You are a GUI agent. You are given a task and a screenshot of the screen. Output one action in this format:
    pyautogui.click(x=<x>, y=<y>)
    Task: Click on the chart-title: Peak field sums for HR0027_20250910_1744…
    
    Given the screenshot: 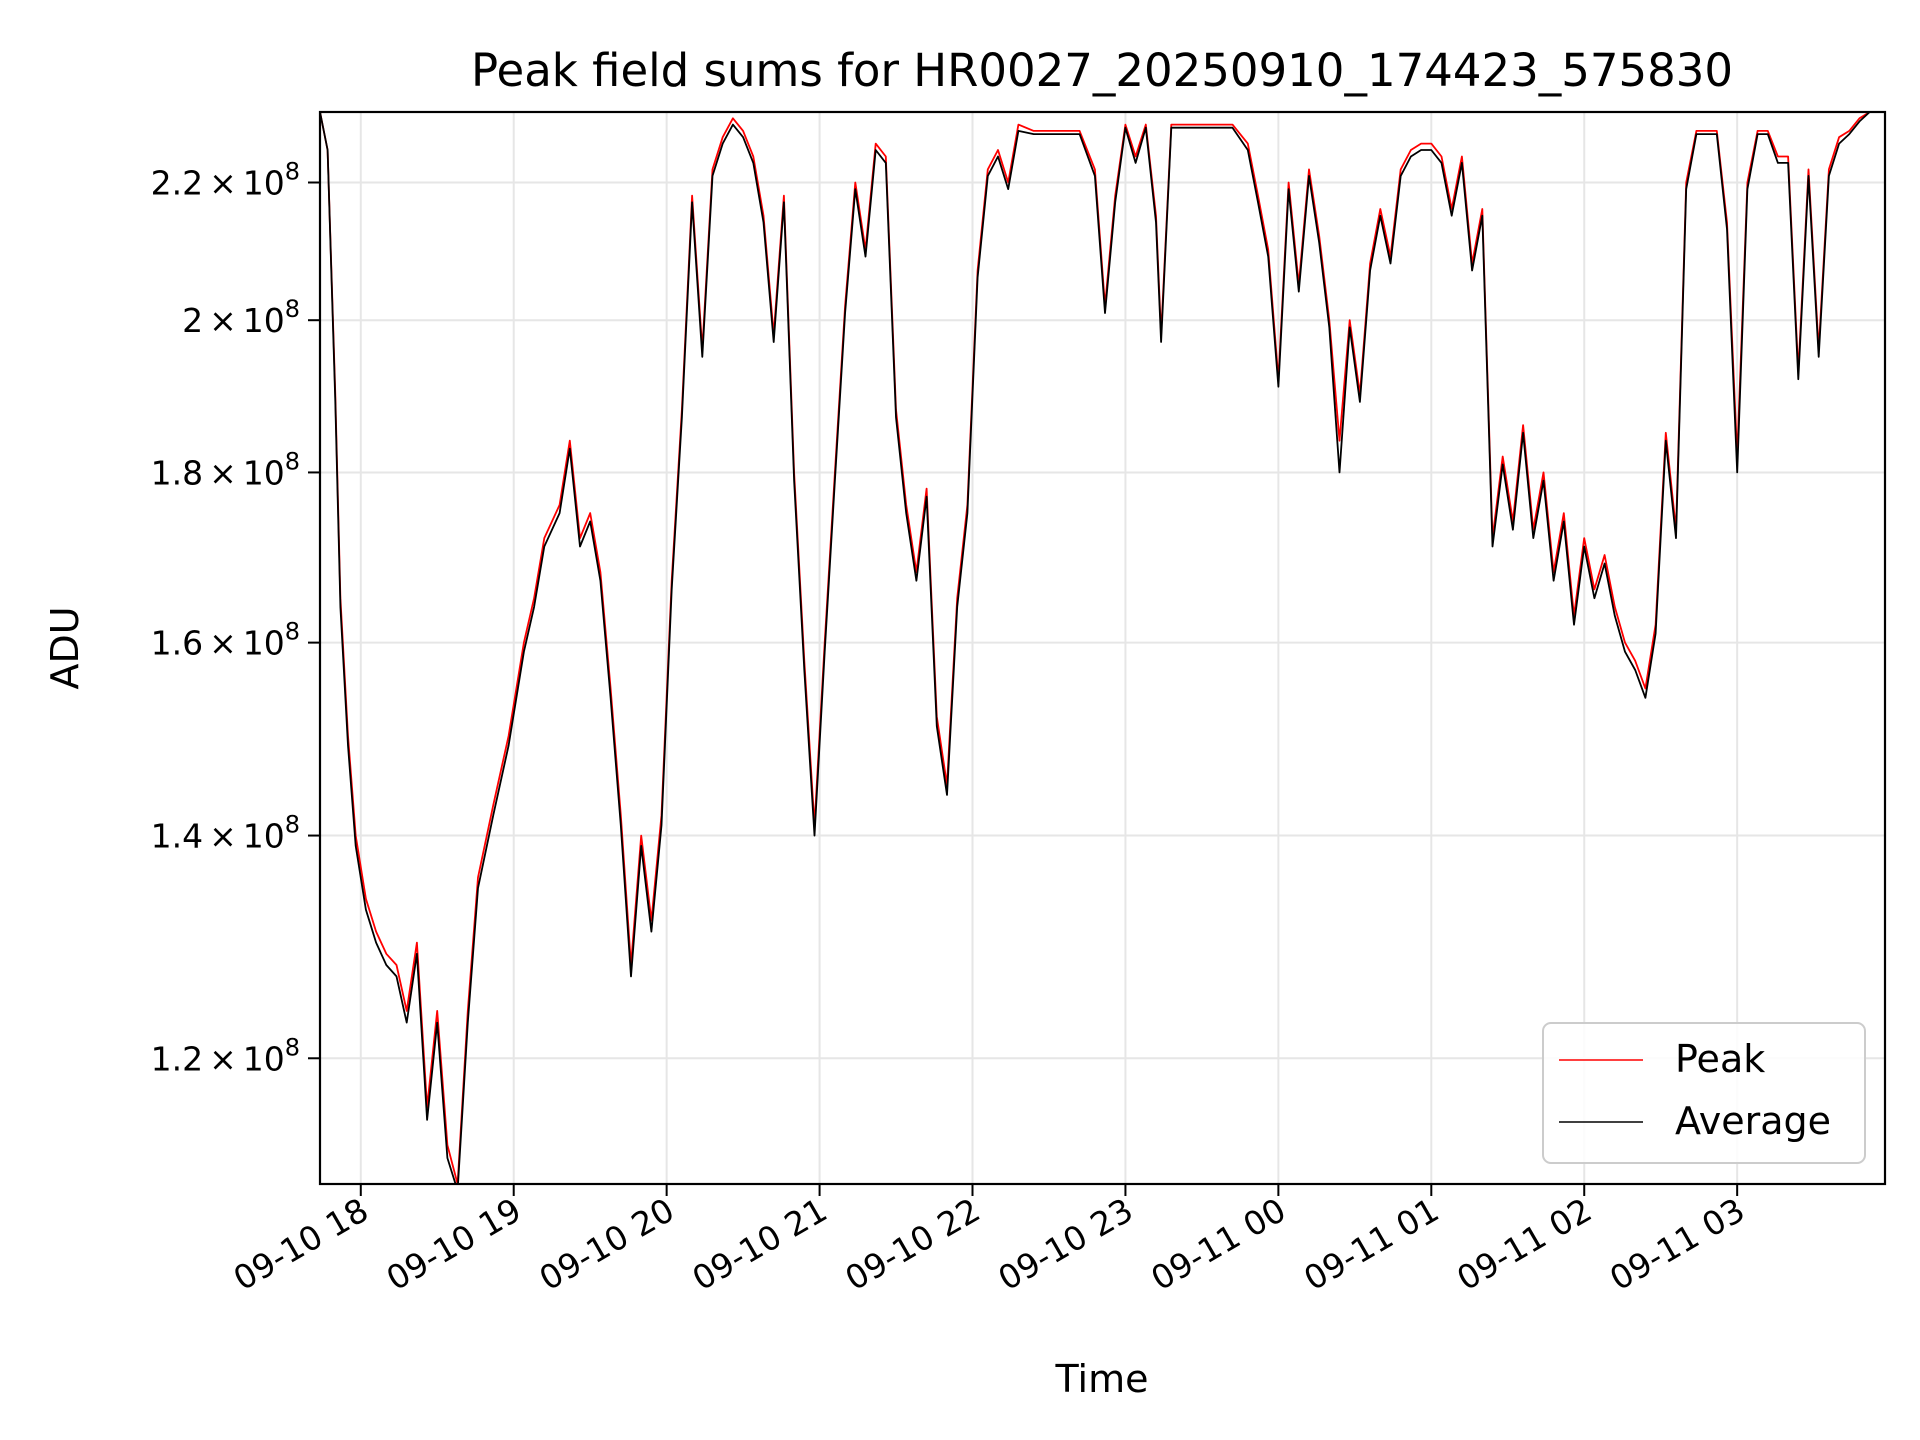 What is the action you would take?
    pyautogui.click(x=1102, y=70)
    